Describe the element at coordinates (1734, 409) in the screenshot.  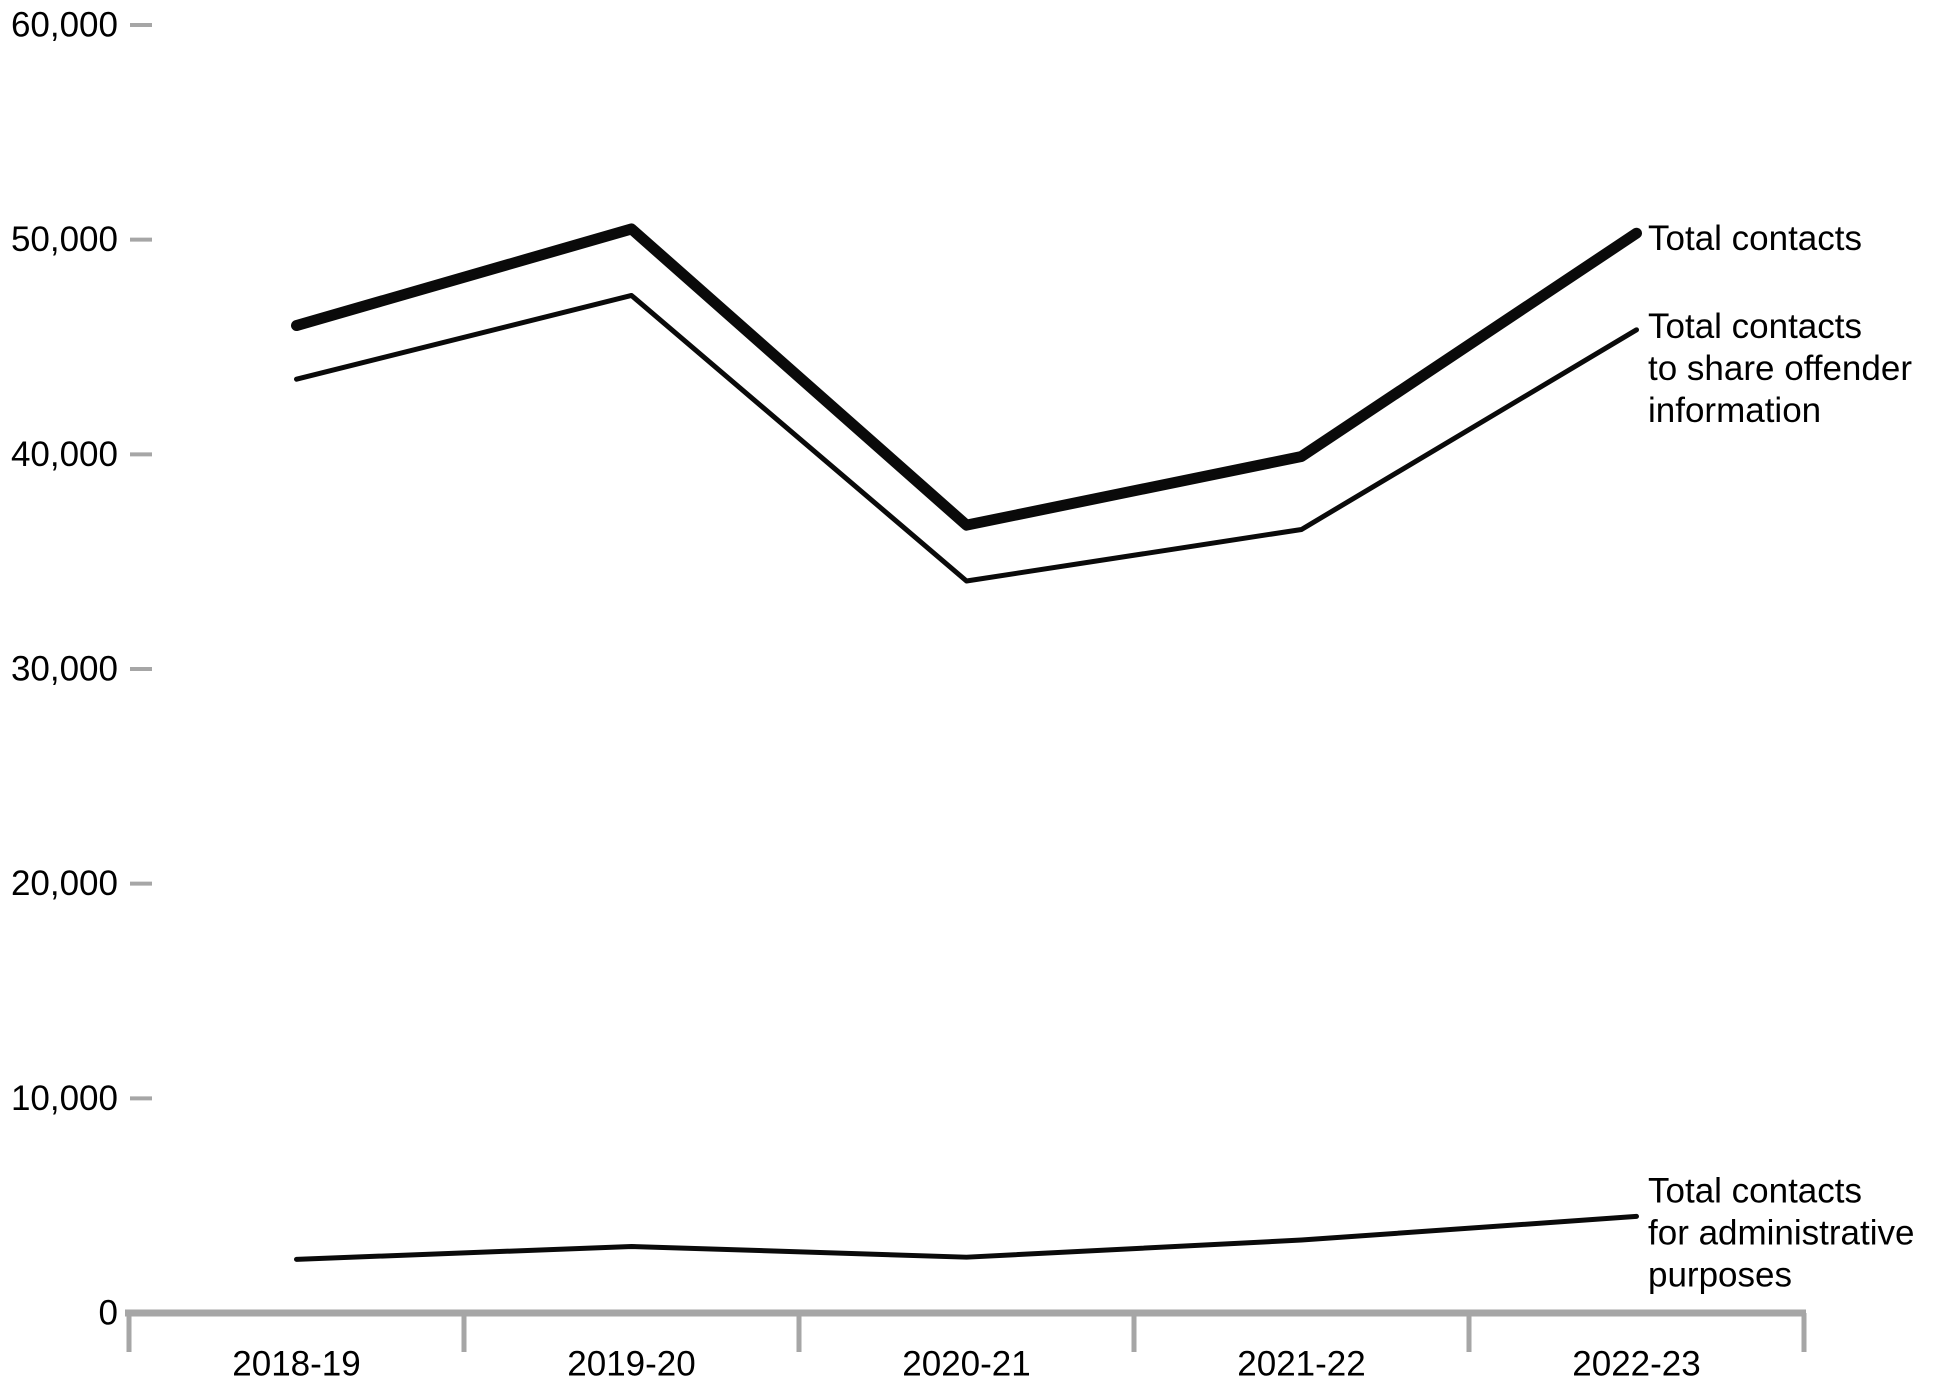
I see `series-label-line: information` at that location.